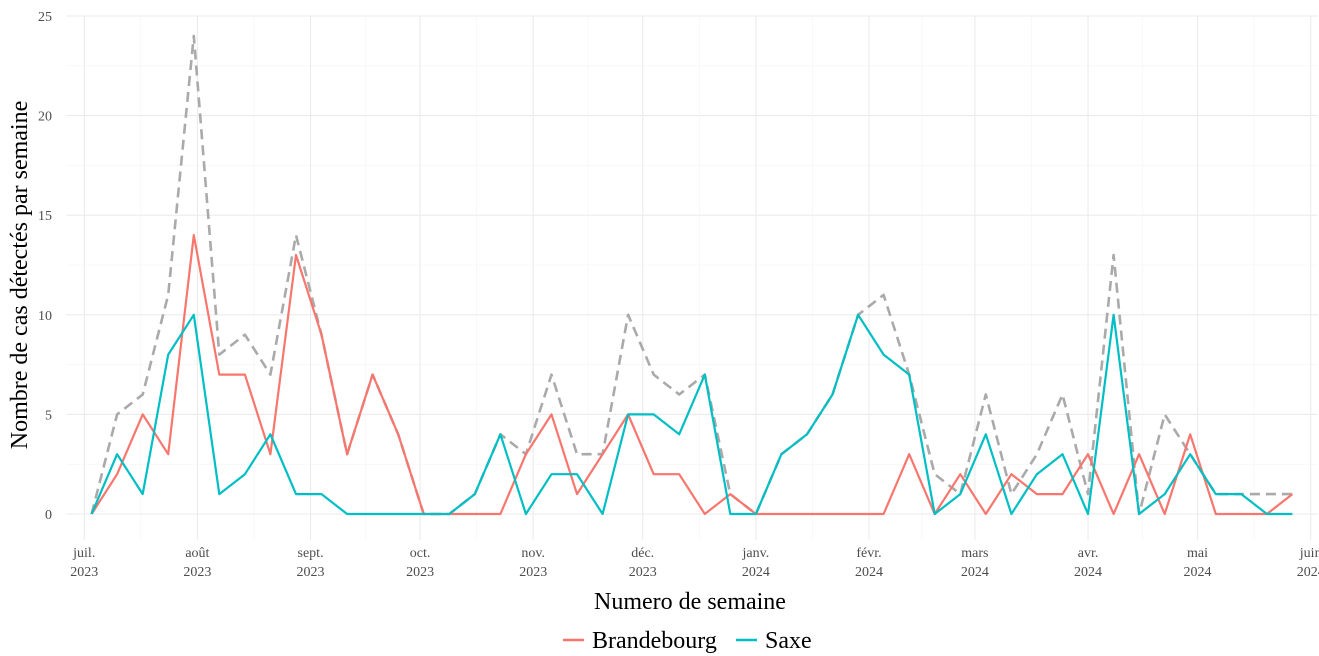  What do you see at coordinates (788, 641) in the screenshot?
I see `legend-label-saxe: Saxe` at bounding box center [788, 641].